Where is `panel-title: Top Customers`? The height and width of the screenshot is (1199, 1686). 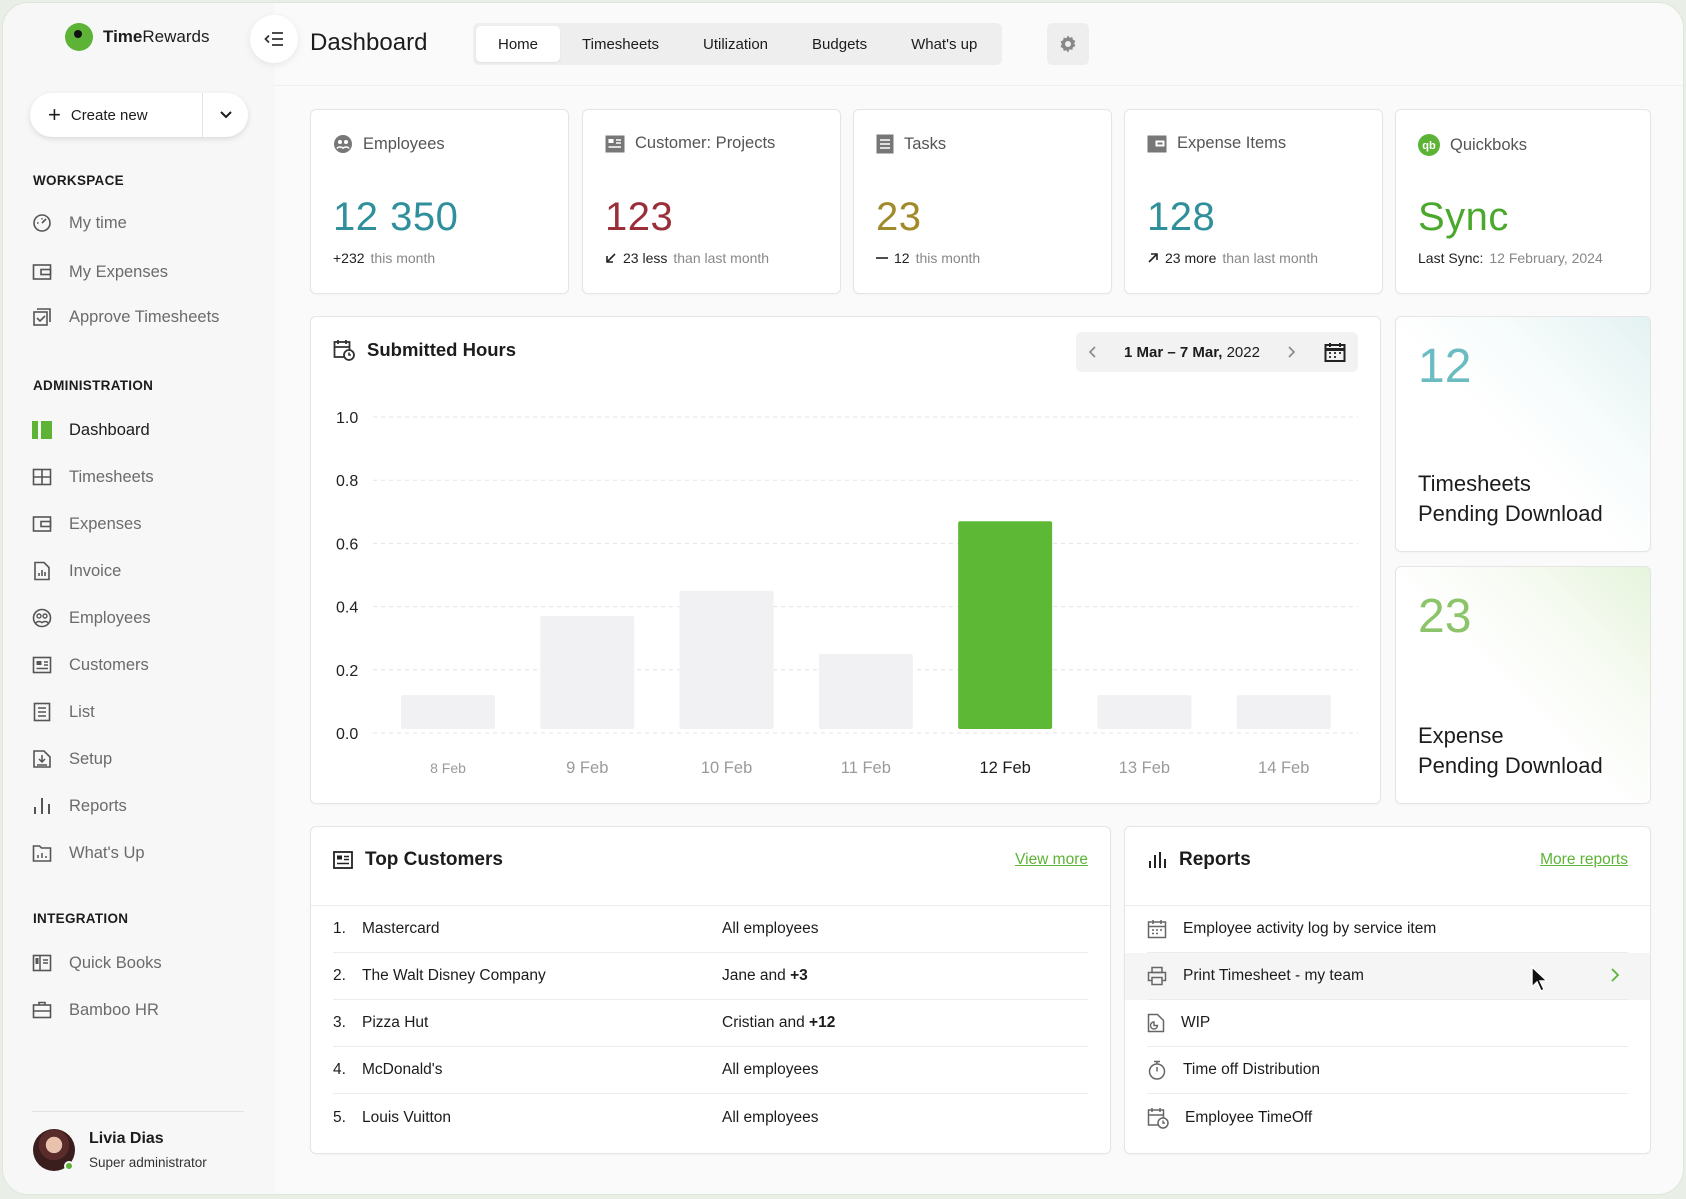 panel-title: Top Customers is located at coordinates (418, 860).